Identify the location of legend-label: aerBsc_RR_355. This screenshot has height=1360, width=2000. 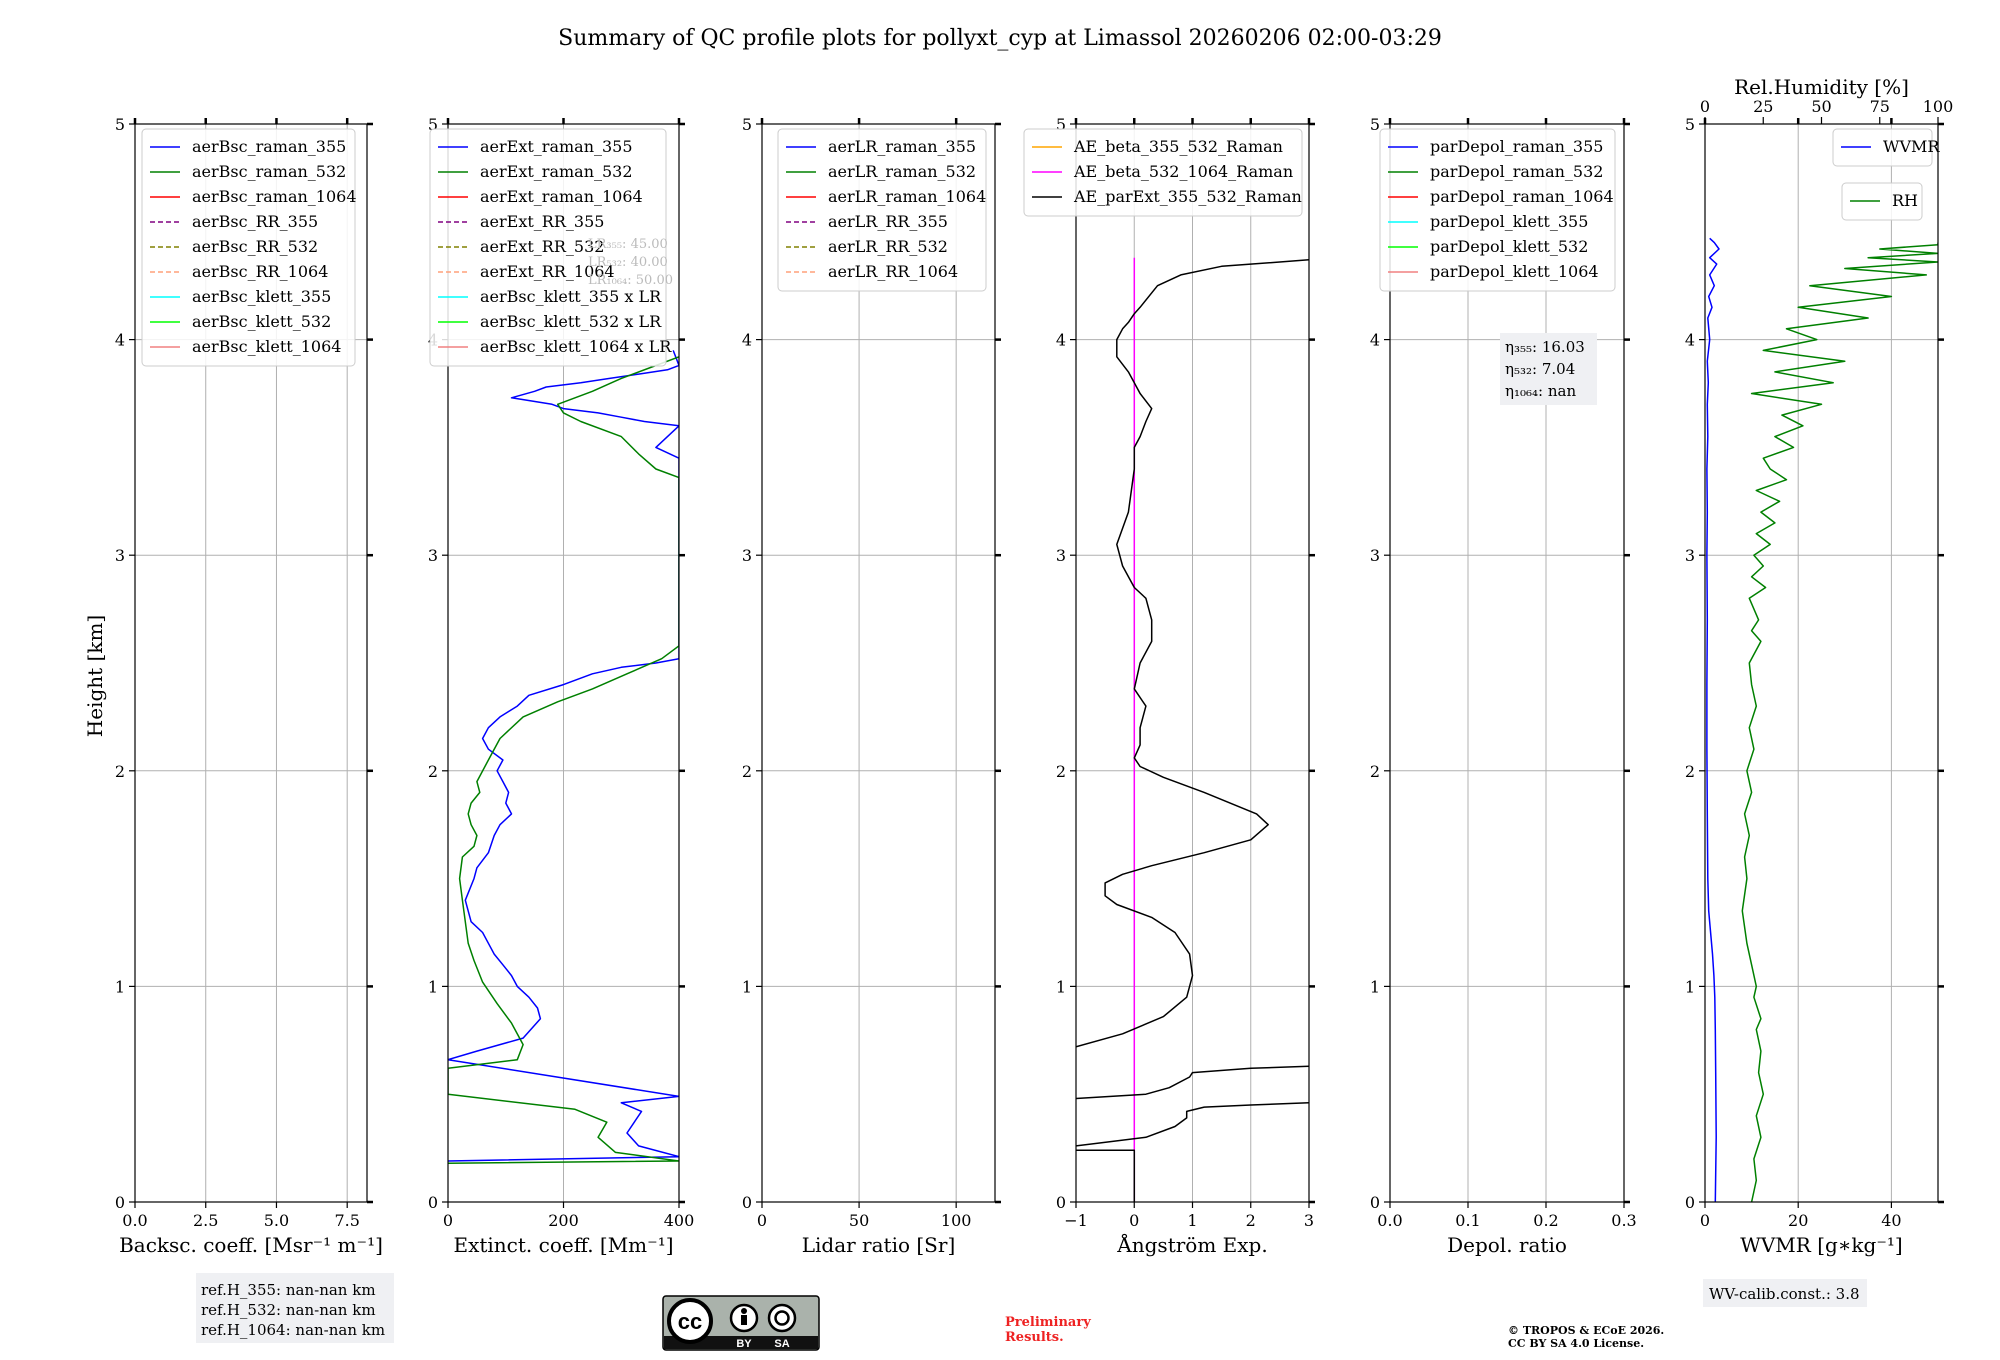
(255, 221).